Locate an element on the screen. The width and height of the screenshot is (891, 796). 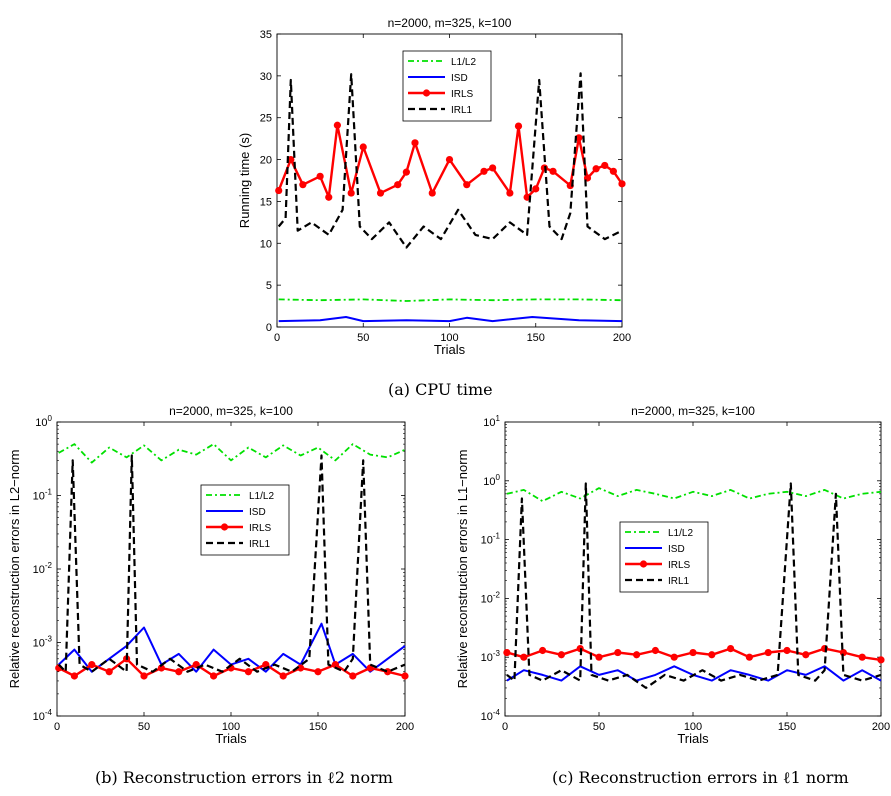
y-tick-label: 20 is located at coordinates (266, 161).